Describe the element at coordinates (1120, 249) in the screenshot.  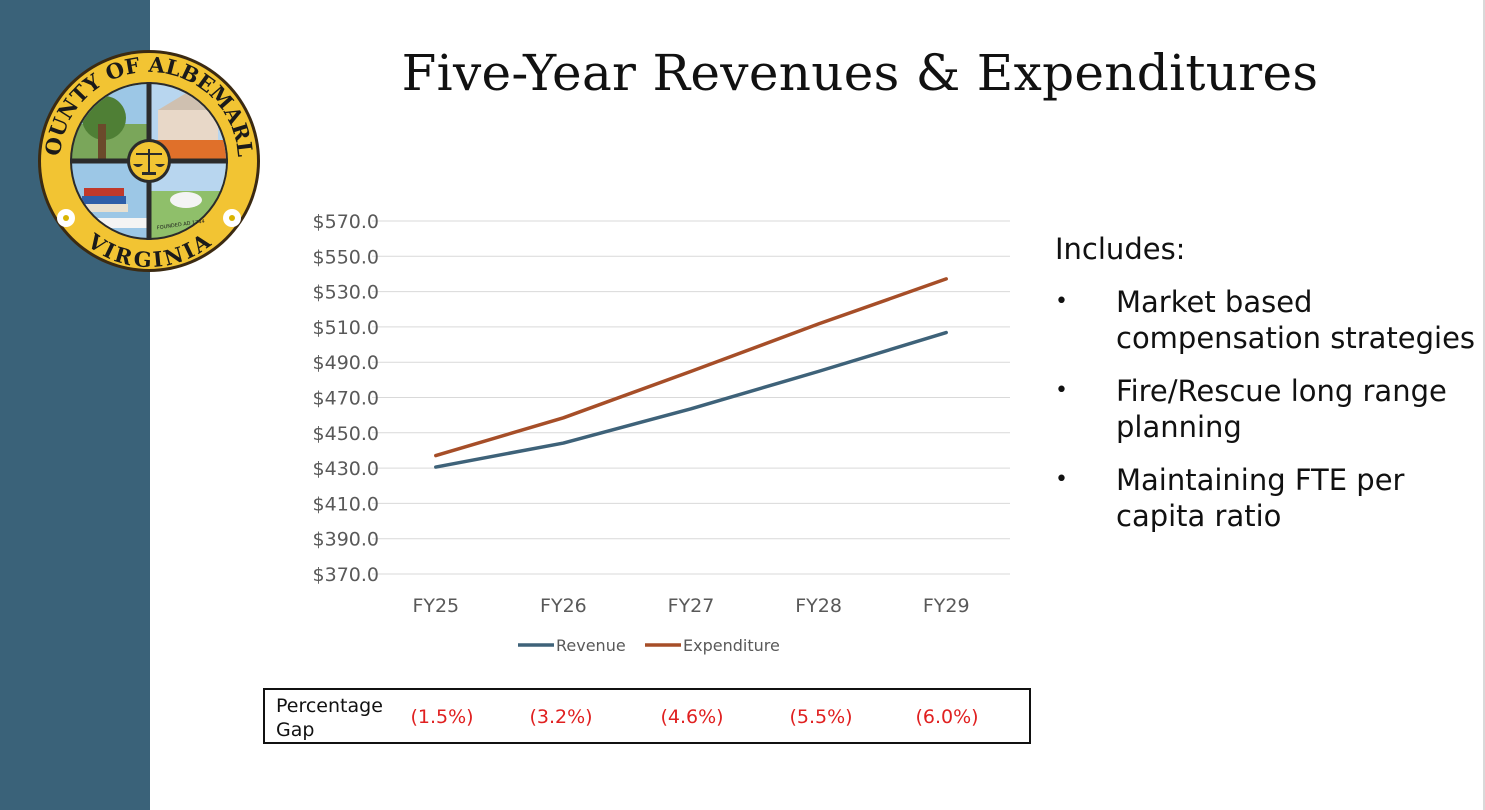
I see `includes-heading: Includes:` at that location.